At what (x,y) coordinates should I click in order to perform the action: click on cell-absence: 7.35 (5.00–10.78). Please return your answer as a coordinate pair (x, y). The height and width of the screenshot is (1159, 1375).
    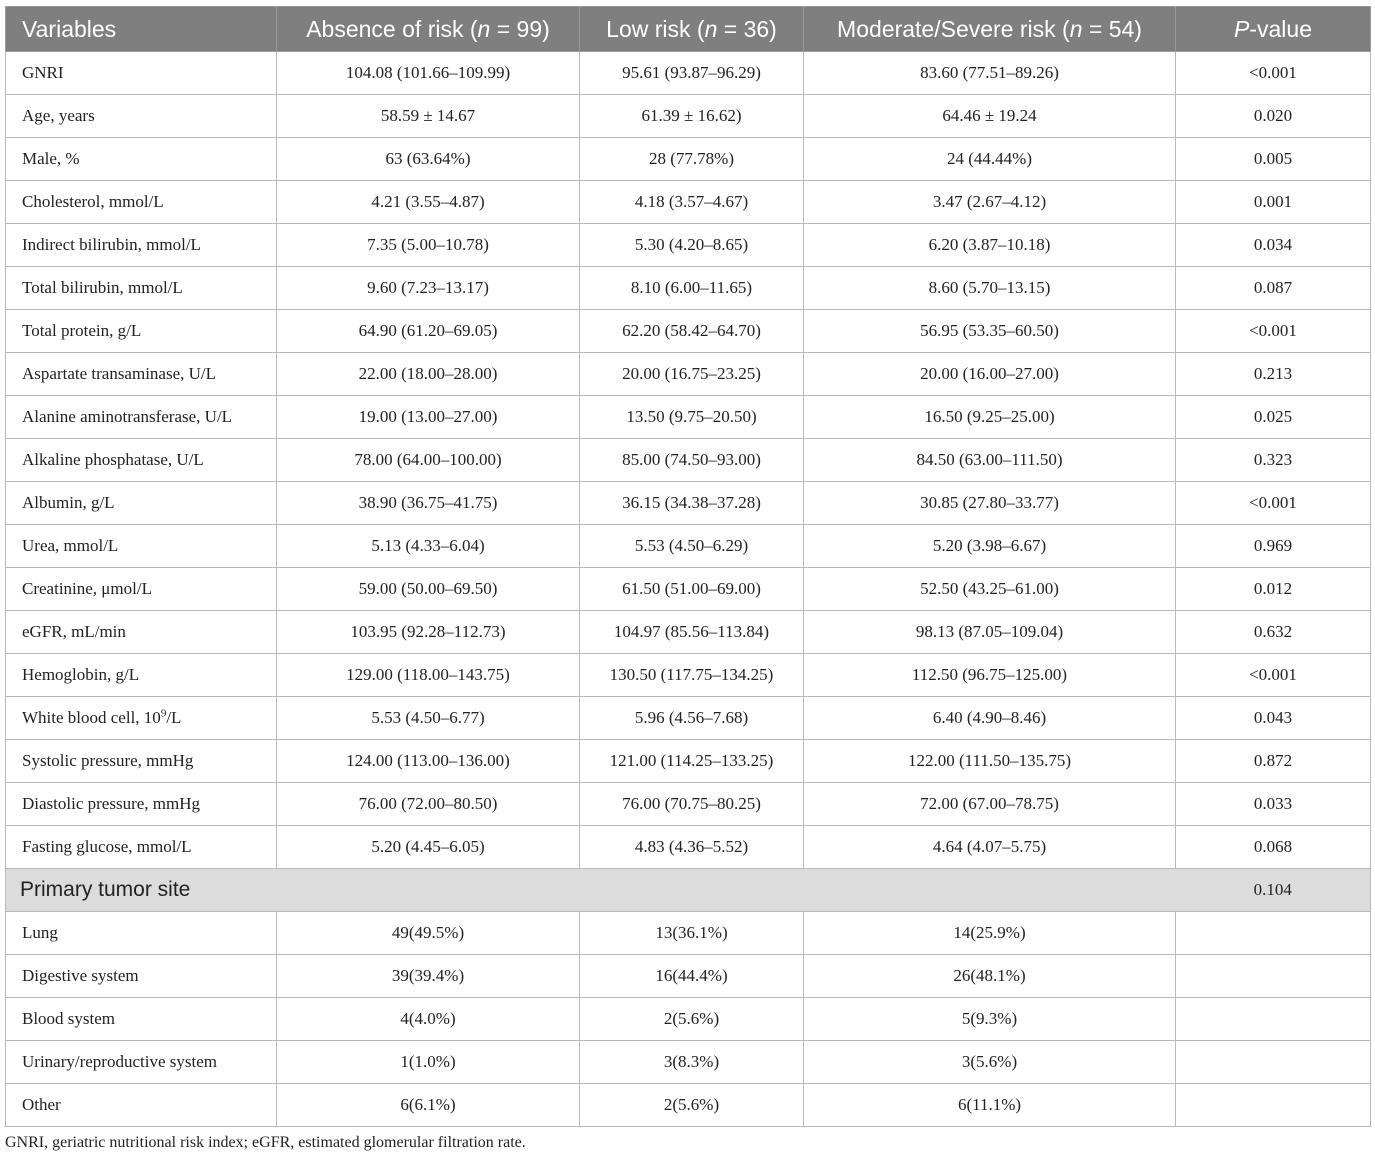
    Looking at the image, I should click on (428, 245).